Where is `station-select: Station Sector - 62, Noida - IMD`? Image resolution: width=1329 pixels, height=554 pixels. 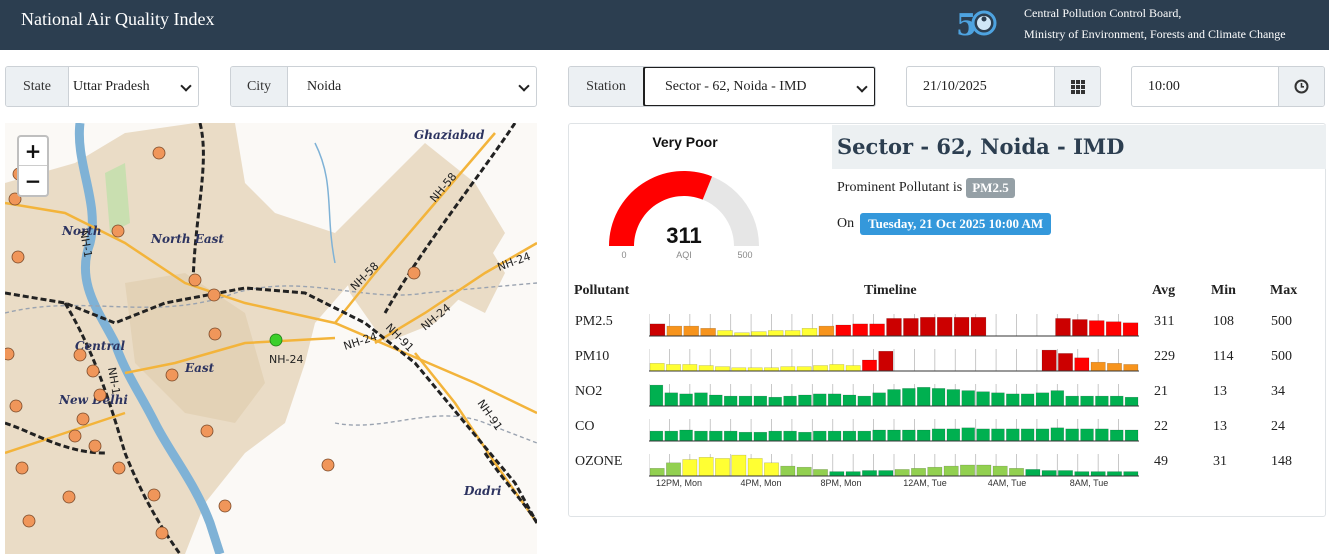 station-select: Station Sector - 62, Noida - IMD is located at coordinates (722, 86).